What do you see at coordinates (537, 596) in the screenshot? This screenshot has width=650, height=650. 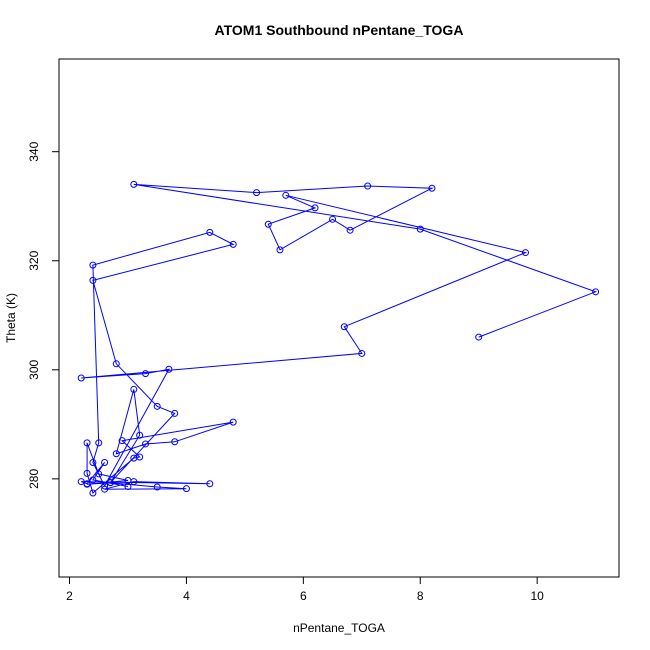 I see `x-tick-label: 10` at bounding box center [537, 596].